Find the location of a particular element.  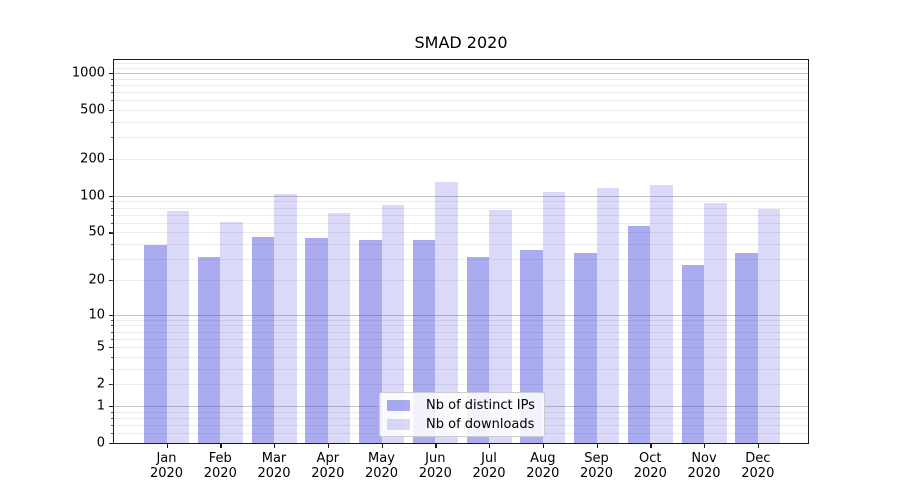

bar-ips-jan is located at coordinates (155, 344).